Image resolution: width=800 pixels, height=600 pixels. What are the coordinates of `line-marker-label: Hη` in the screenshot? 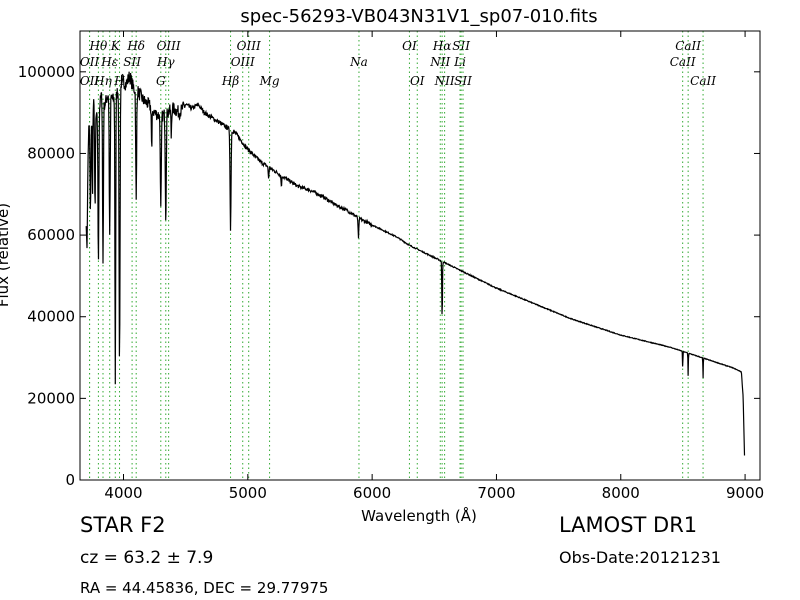 It's located at (102, 81).